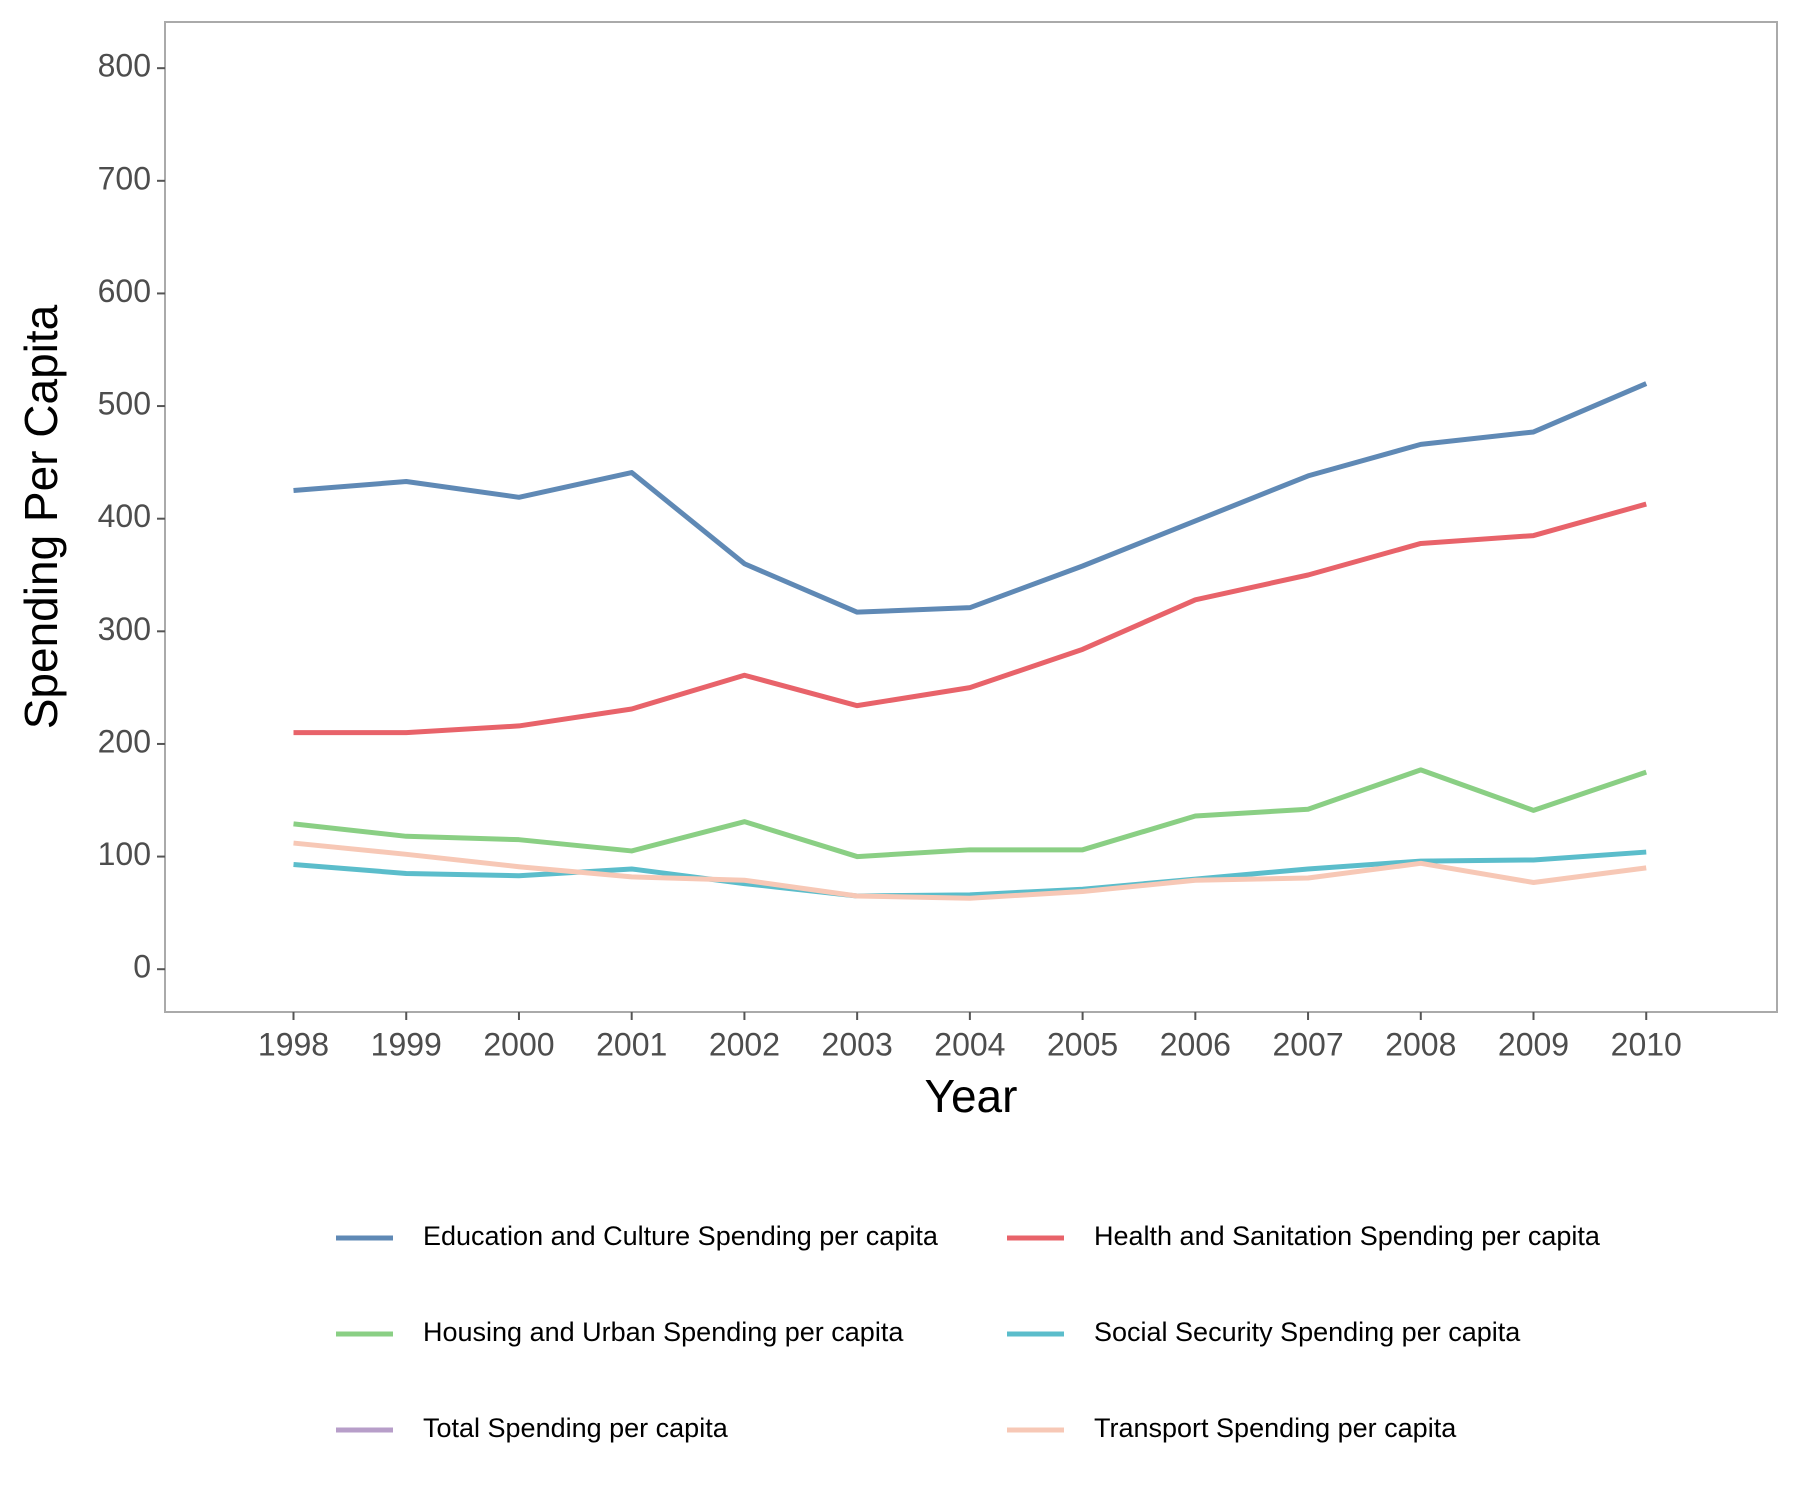  I want to click on legend-label: Housing and Urban Spending per capita, so click(663, 1332).